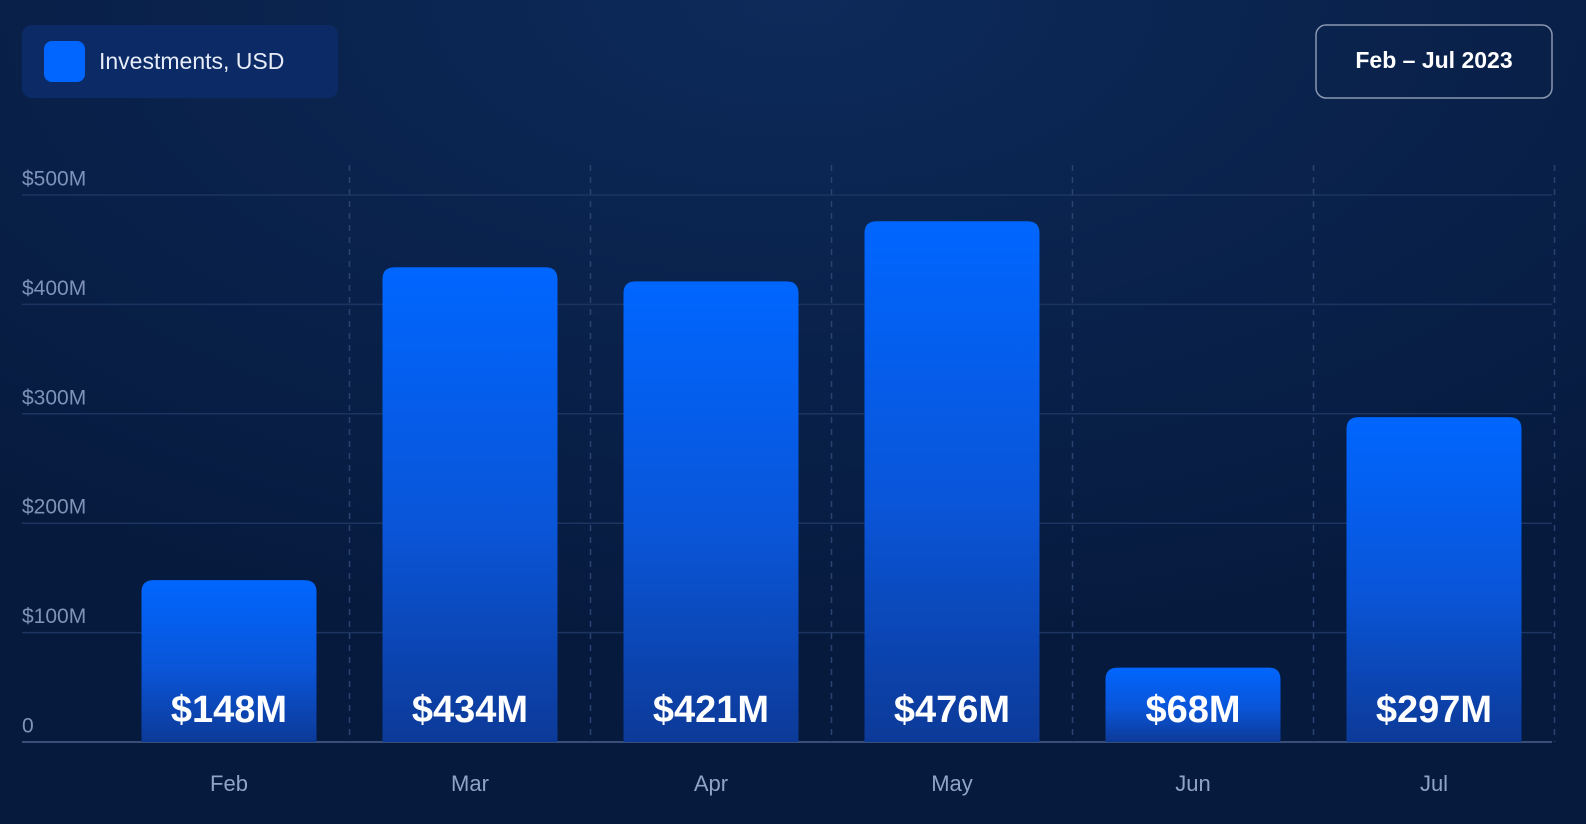  Describe the element at coordinates (1434, 710) in the screenshot. I see `value-label: $297M` at that location.